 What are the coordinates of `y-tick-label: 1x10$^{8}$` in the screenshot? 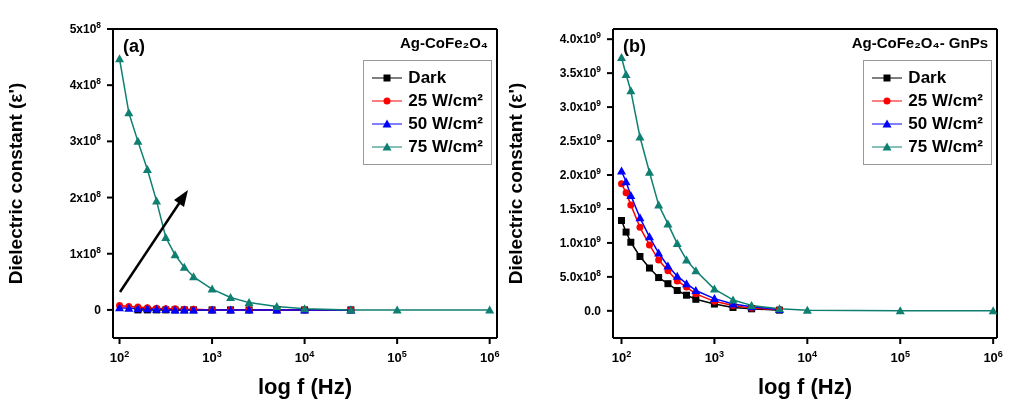 It's located at (85, 252).